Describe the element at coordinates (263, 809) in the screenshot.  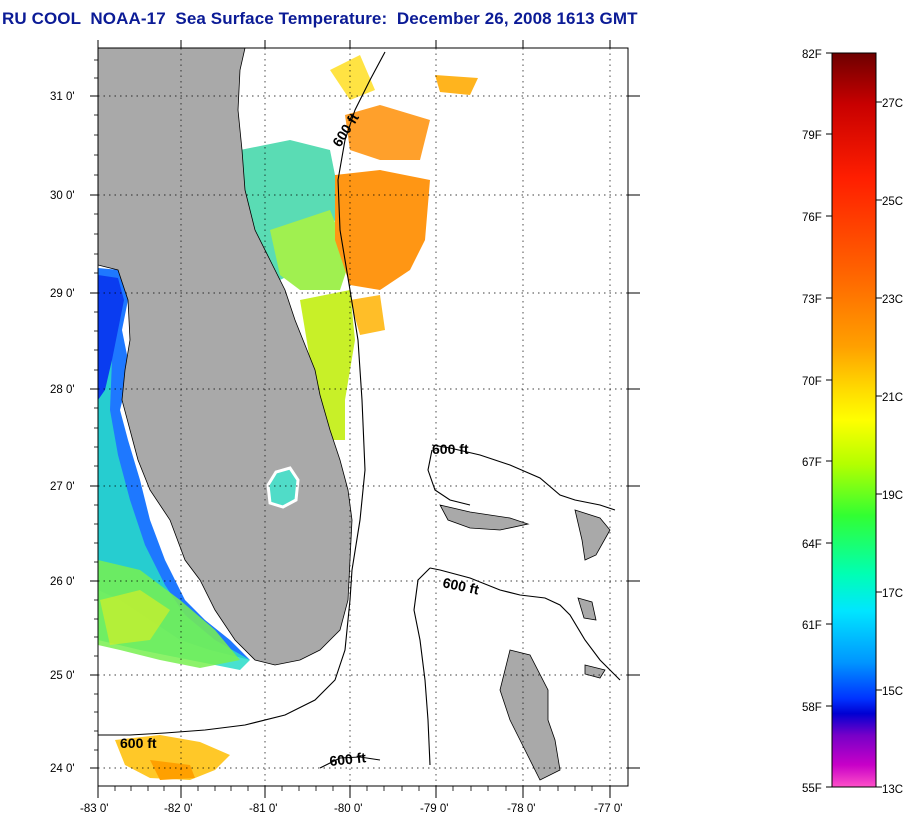
I see `lon-label-81: -81 0'` at that location.